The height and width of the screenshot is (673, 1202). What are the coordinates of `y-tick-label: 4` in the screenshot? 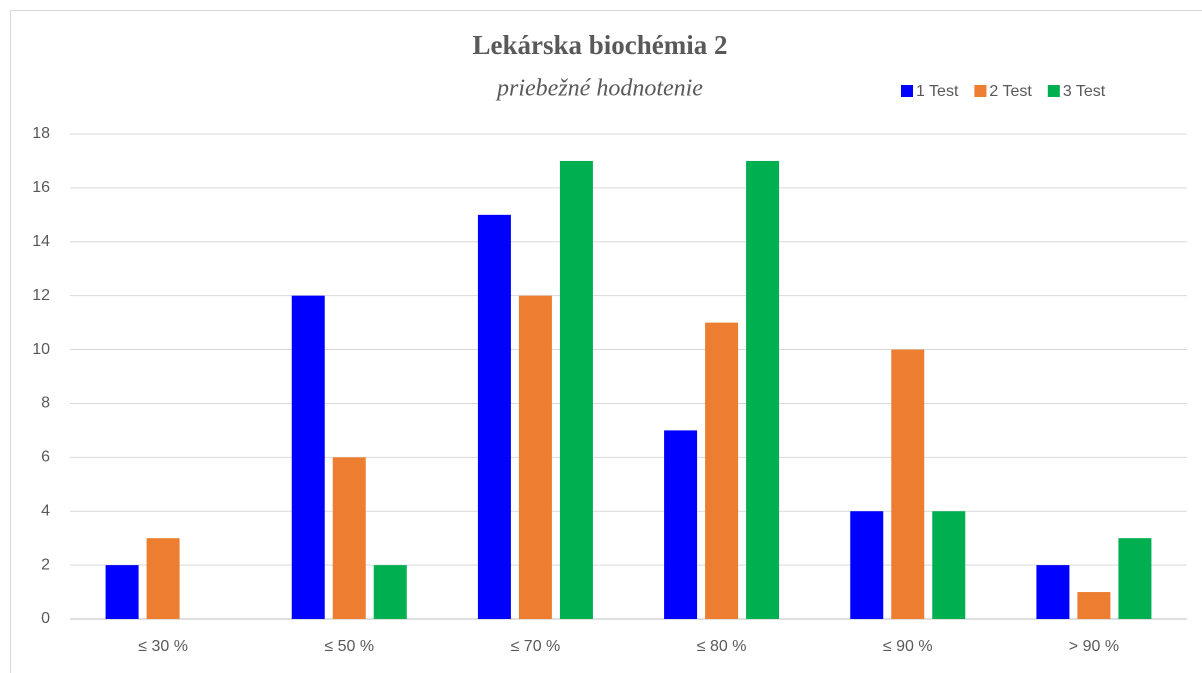 It's located at (45, 510).